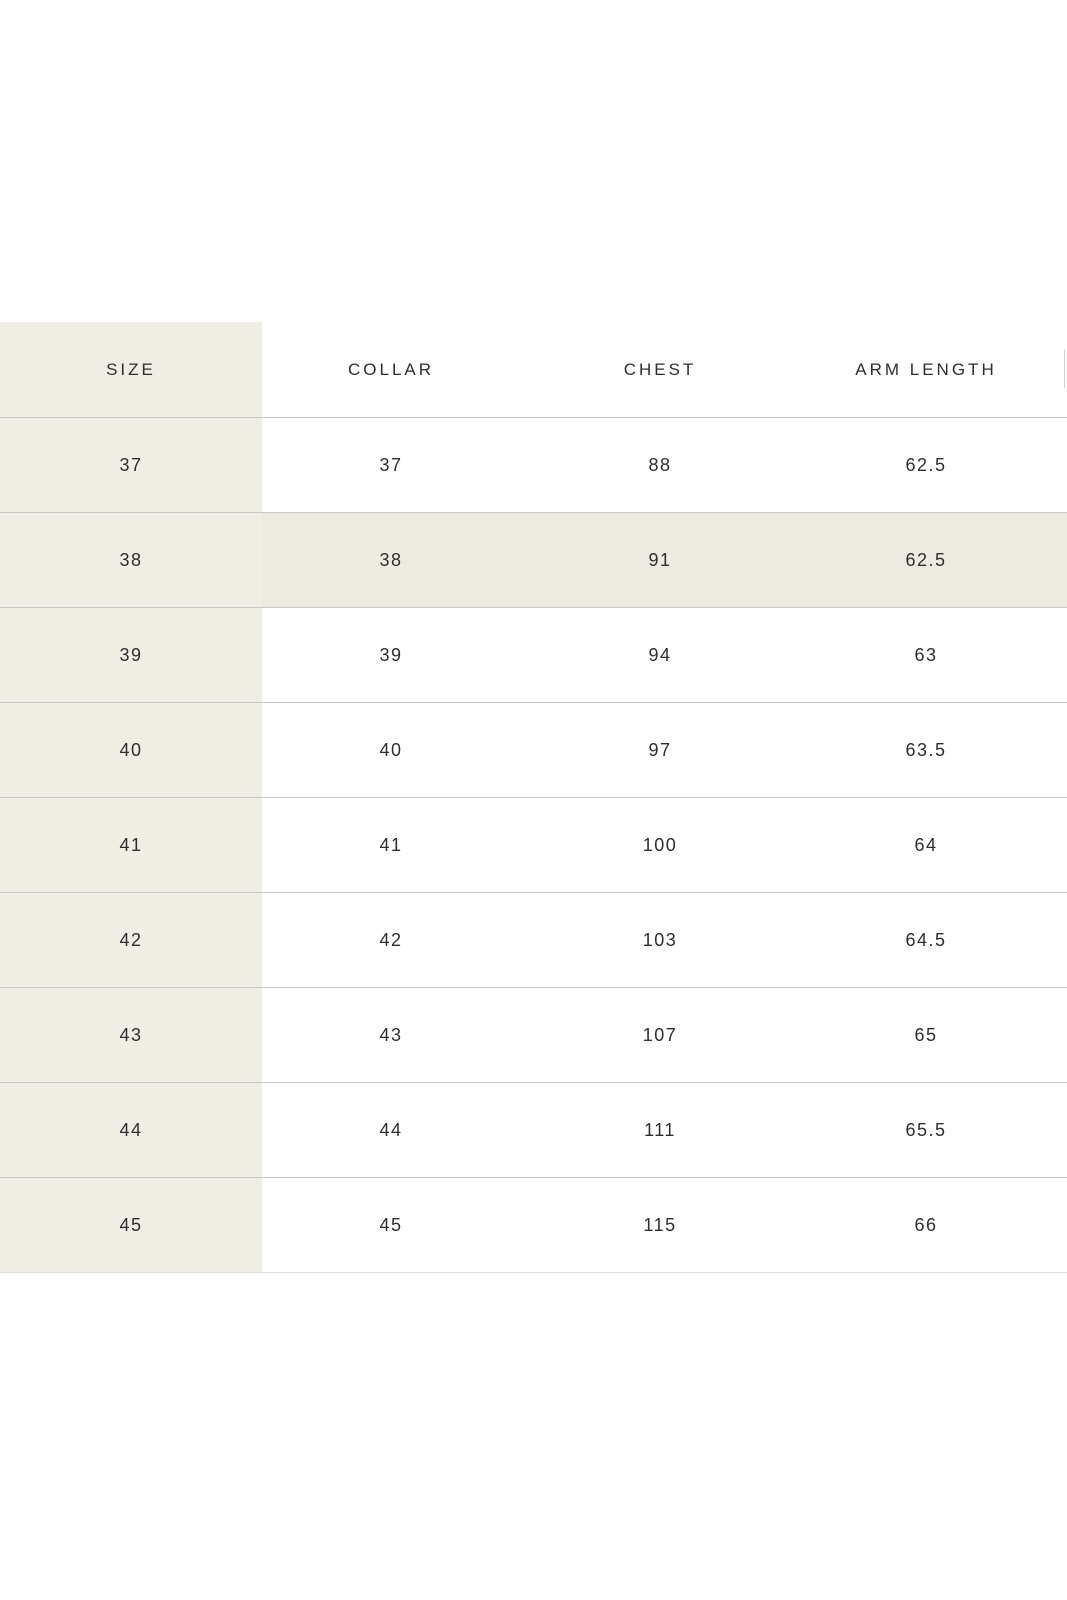 The height and width of the screenshot is (1600, 1067). Describe the element at coordinates (131, 369) in the screenshot. I see `header-size: SIZE` at that location.